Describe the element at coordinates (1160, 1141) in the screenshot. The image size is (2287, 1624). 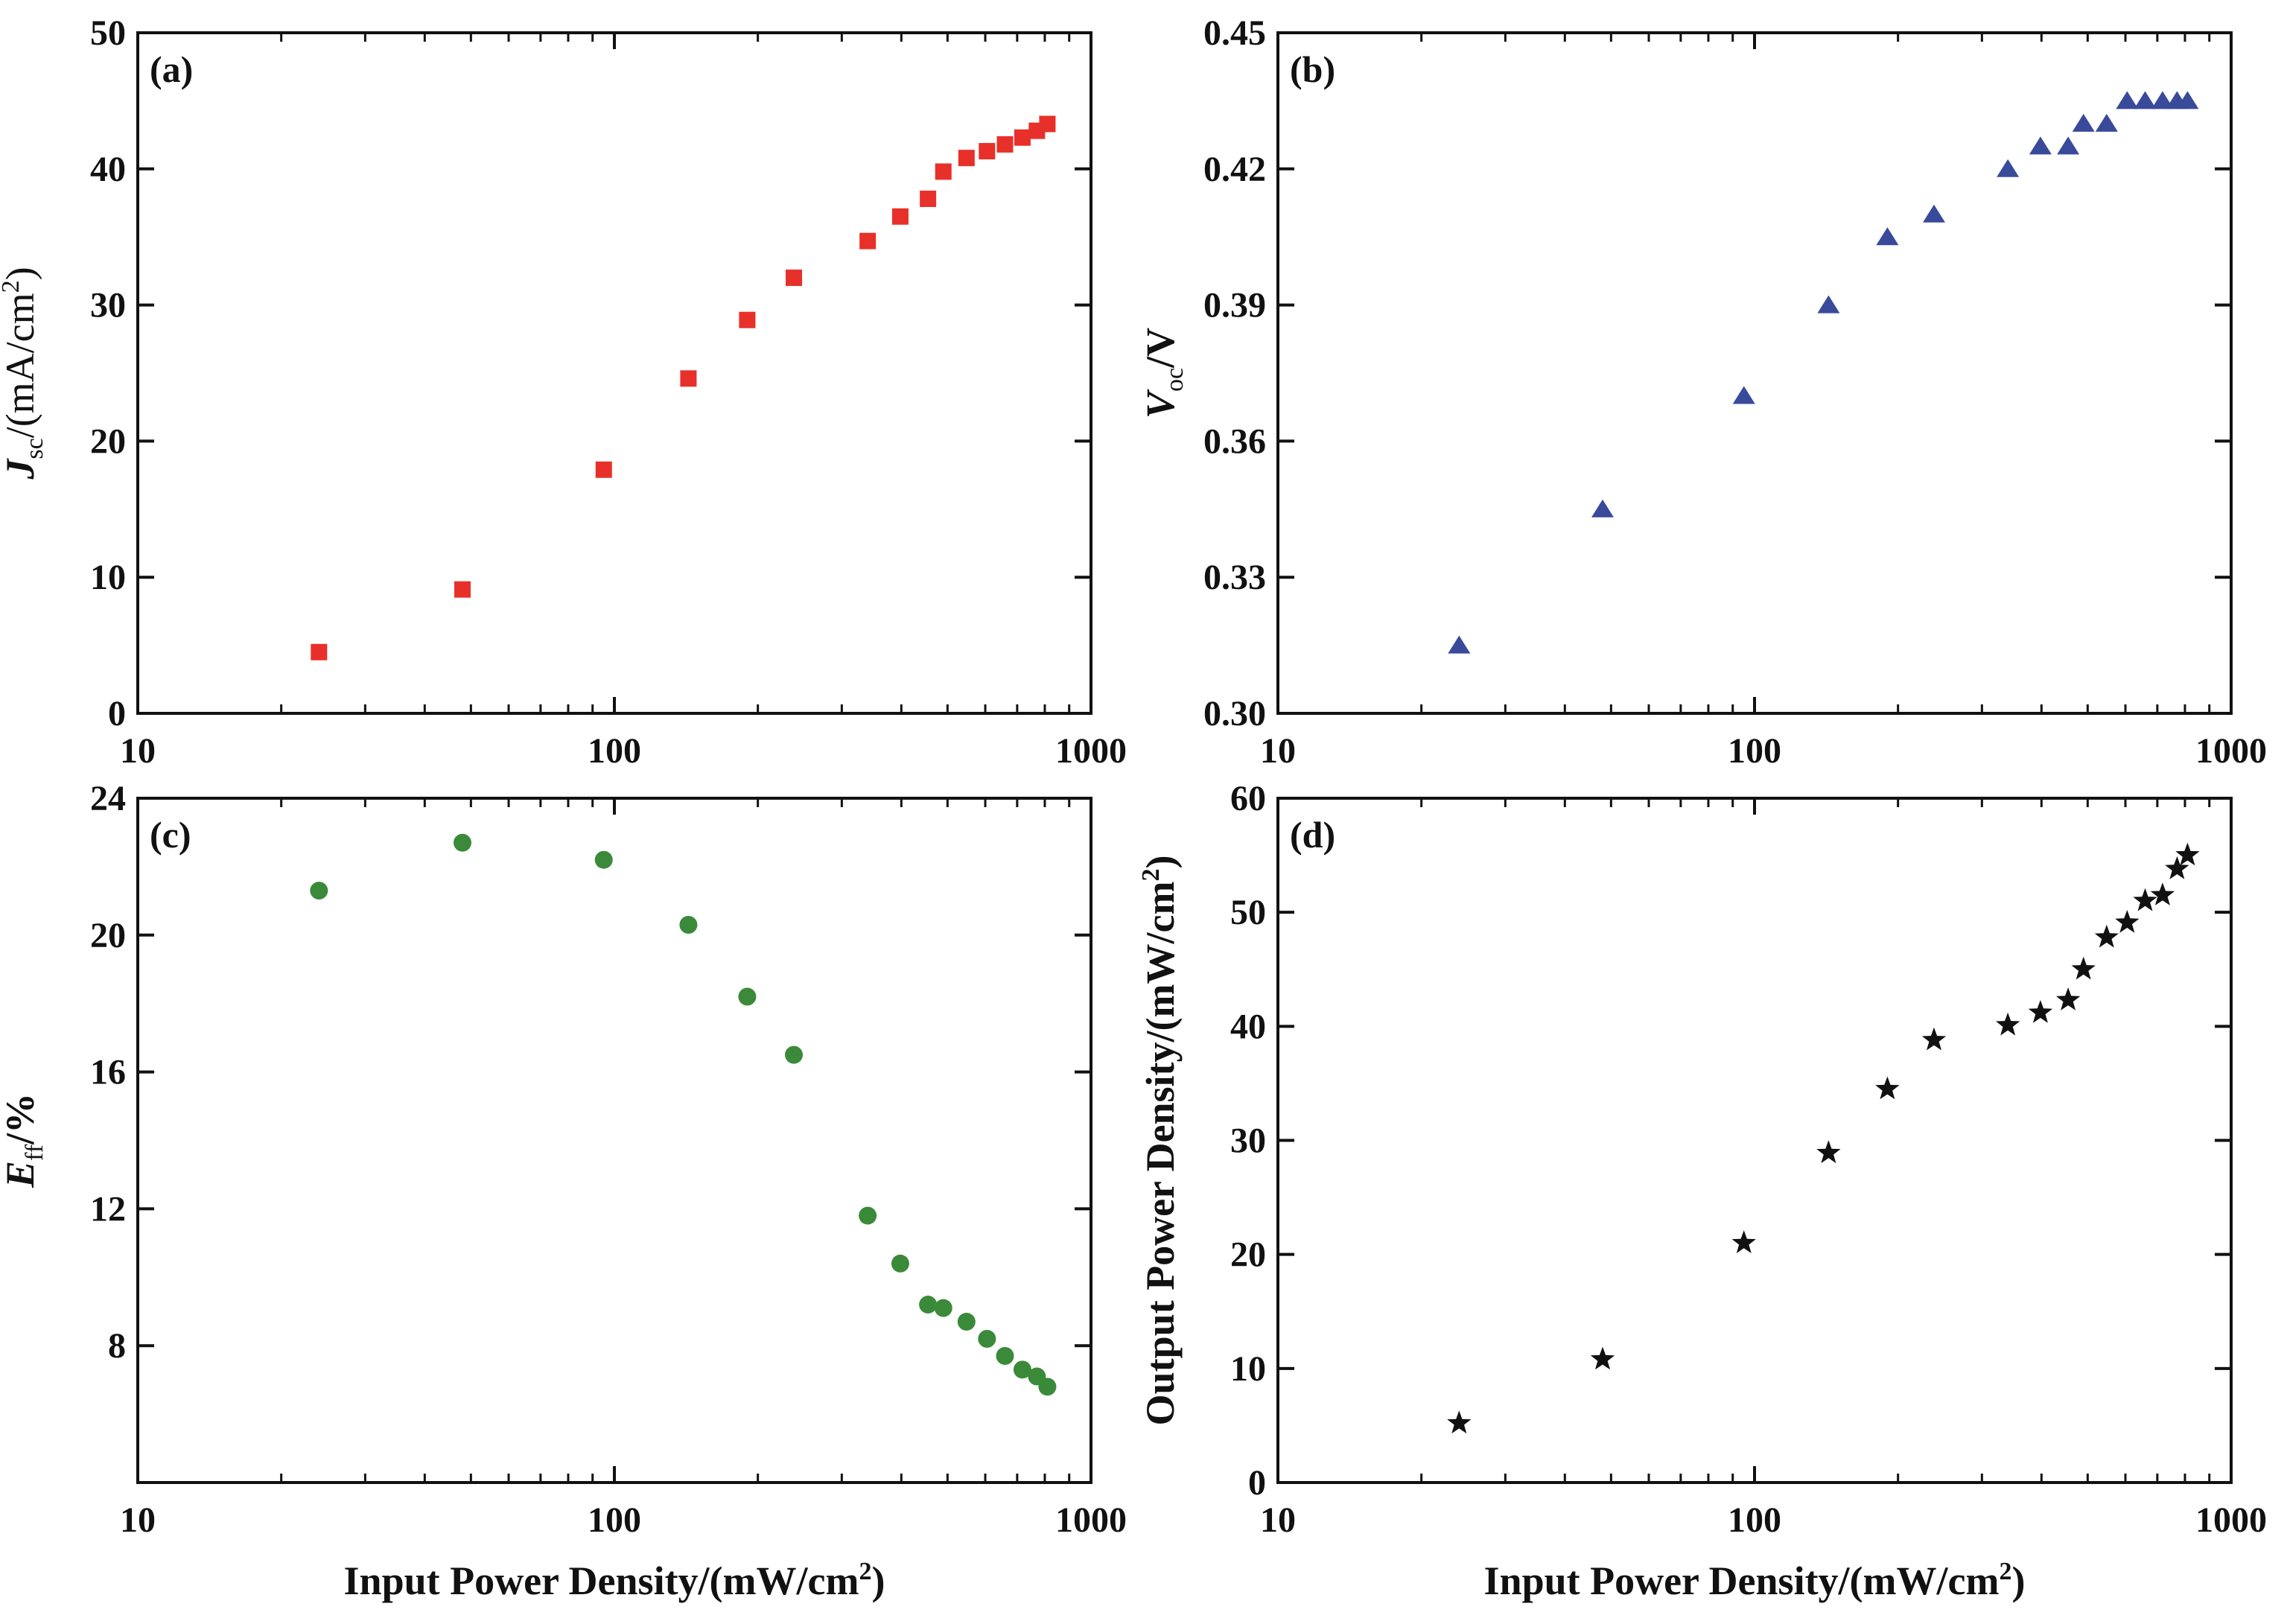
I see `y-axis-title: Output Power Density/(mW/cm2)` at that location.